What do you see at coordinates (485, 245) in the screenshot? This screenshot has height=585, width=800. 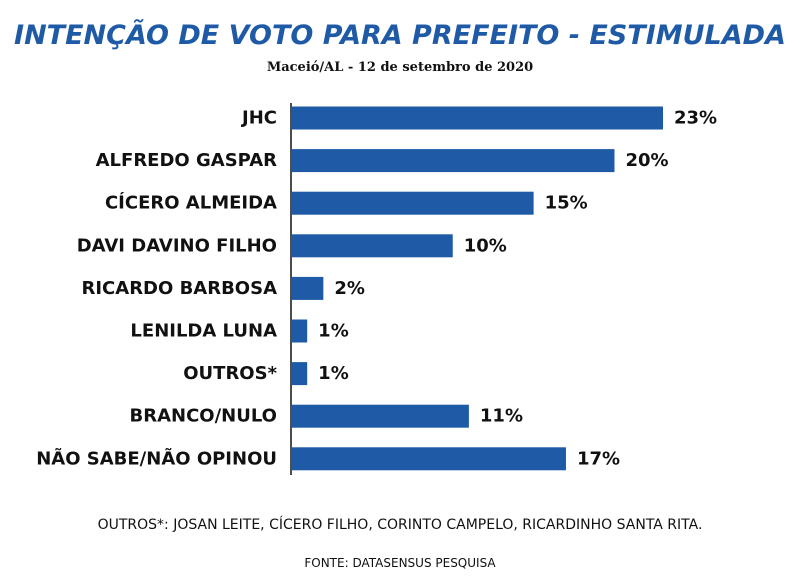 I see `value-label: 10%` at bounding box center [485, 245].